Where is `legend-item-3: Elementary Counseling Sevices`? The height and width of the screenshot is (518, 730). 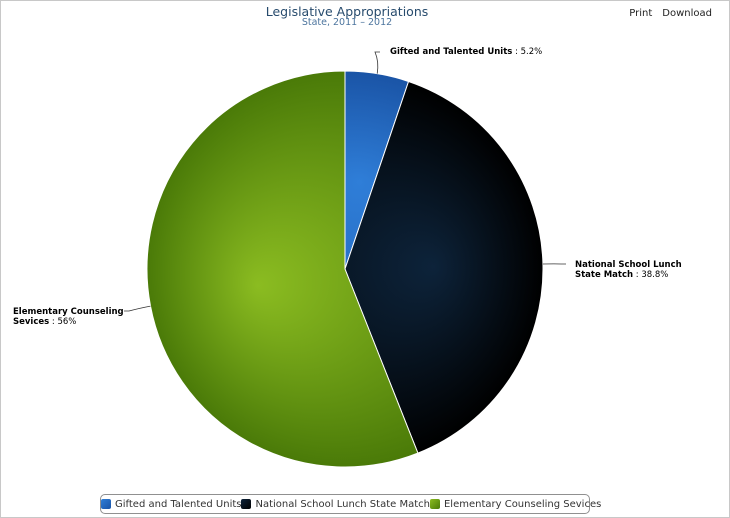
legend-item-3: Elementary Counseling Sevices is located at coordinates (515, 504).